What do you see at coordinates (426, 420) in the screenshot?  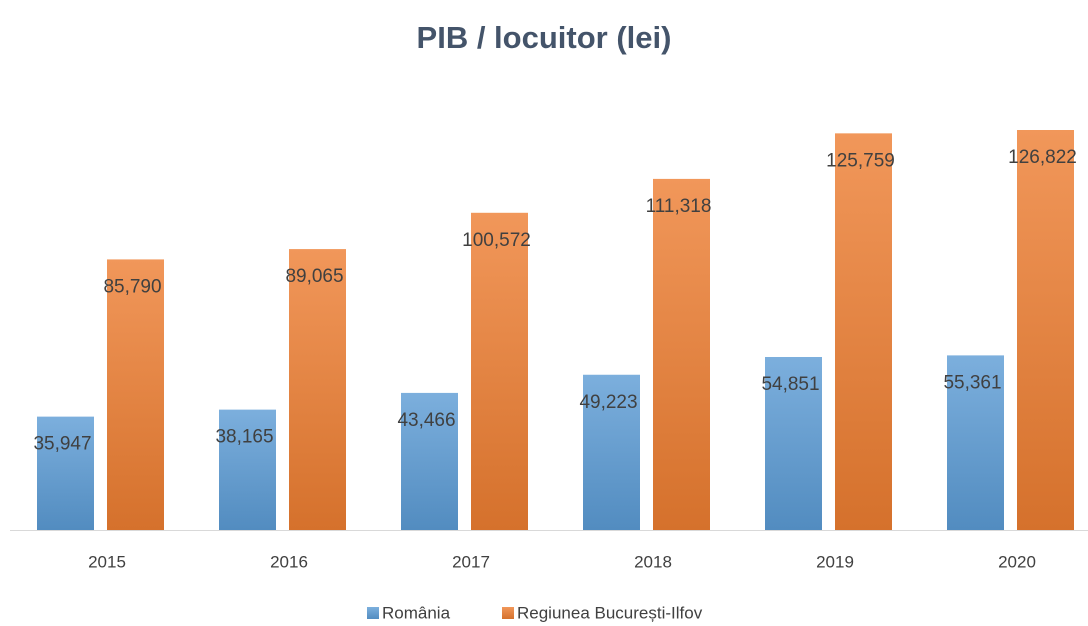 I see `data-label: 43,466` at bounding box center [426, 420].